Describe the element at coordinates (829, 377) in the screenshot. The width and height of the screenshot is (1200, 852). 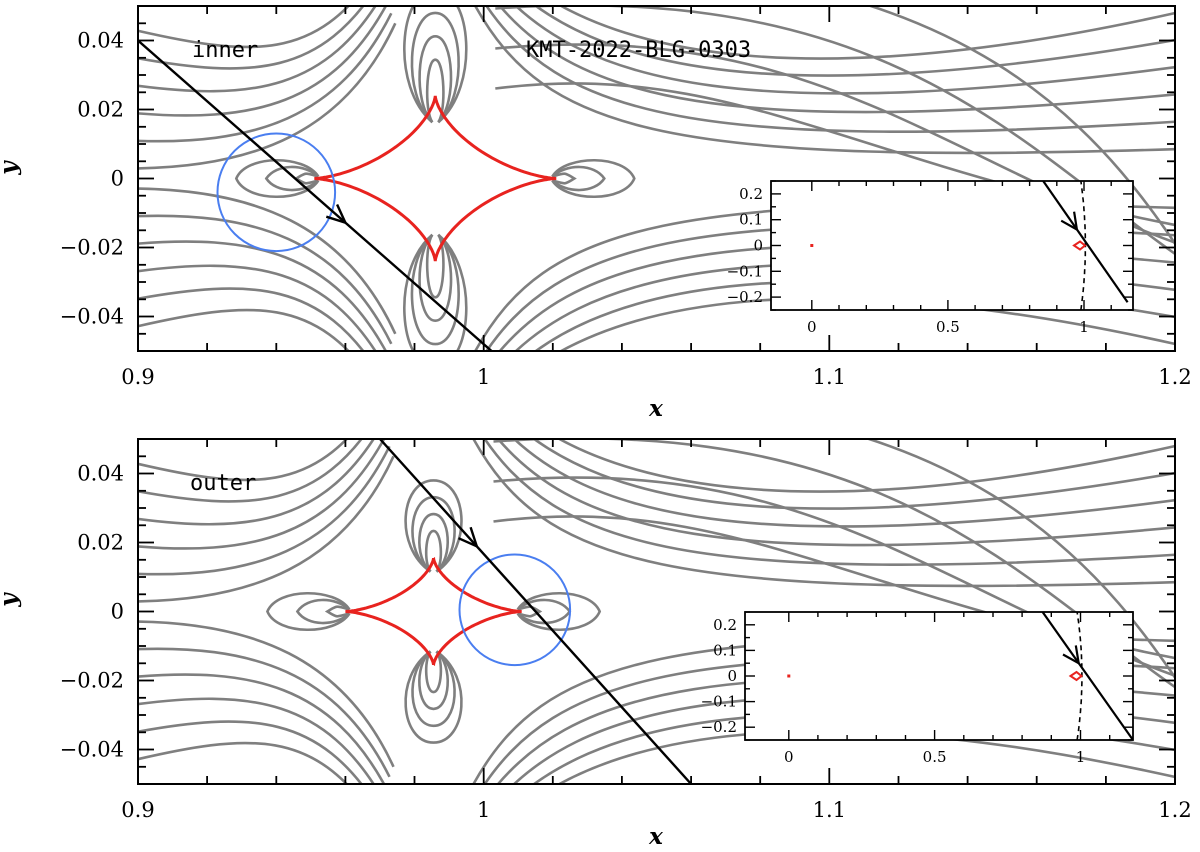
I see `x-tick-label: 1.1` at that location.